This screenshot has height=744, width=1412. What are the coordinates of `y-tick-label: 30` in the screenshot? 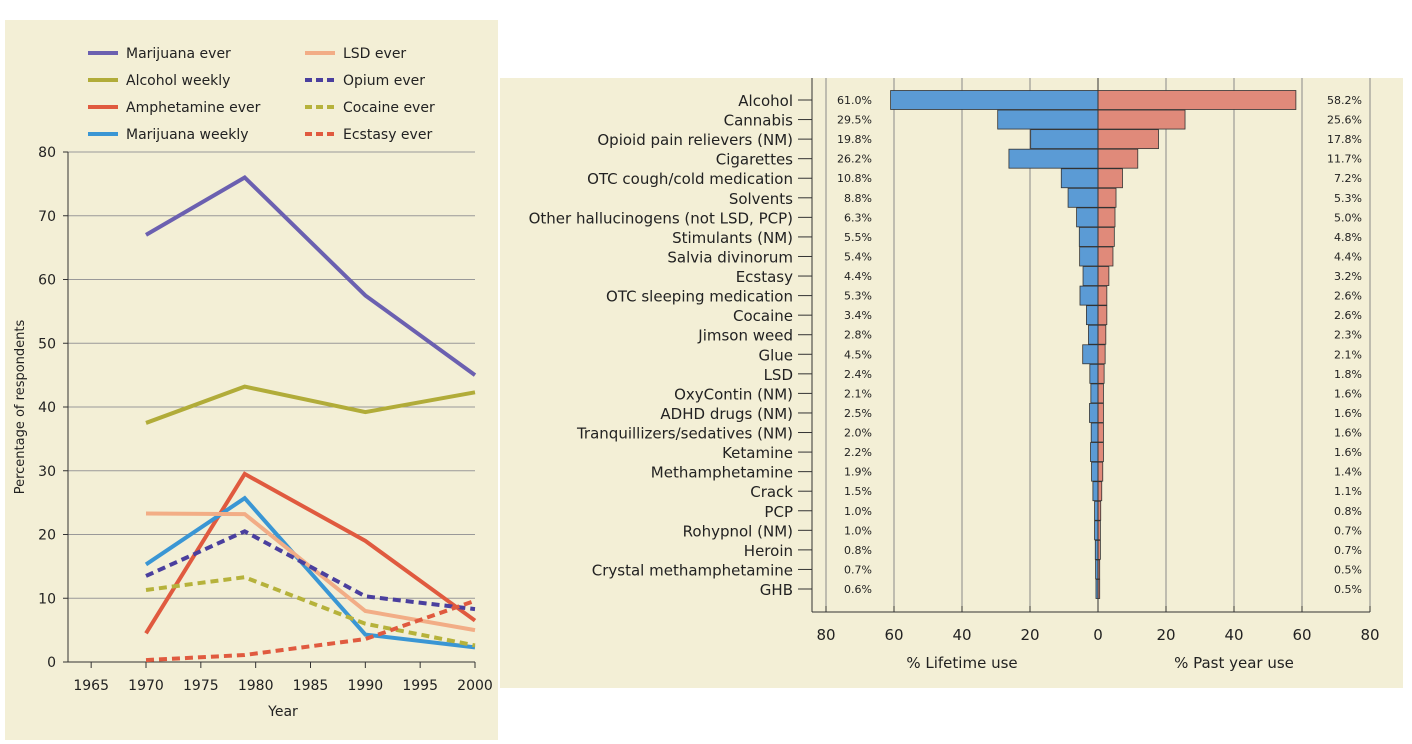 It's located at (47, 472).